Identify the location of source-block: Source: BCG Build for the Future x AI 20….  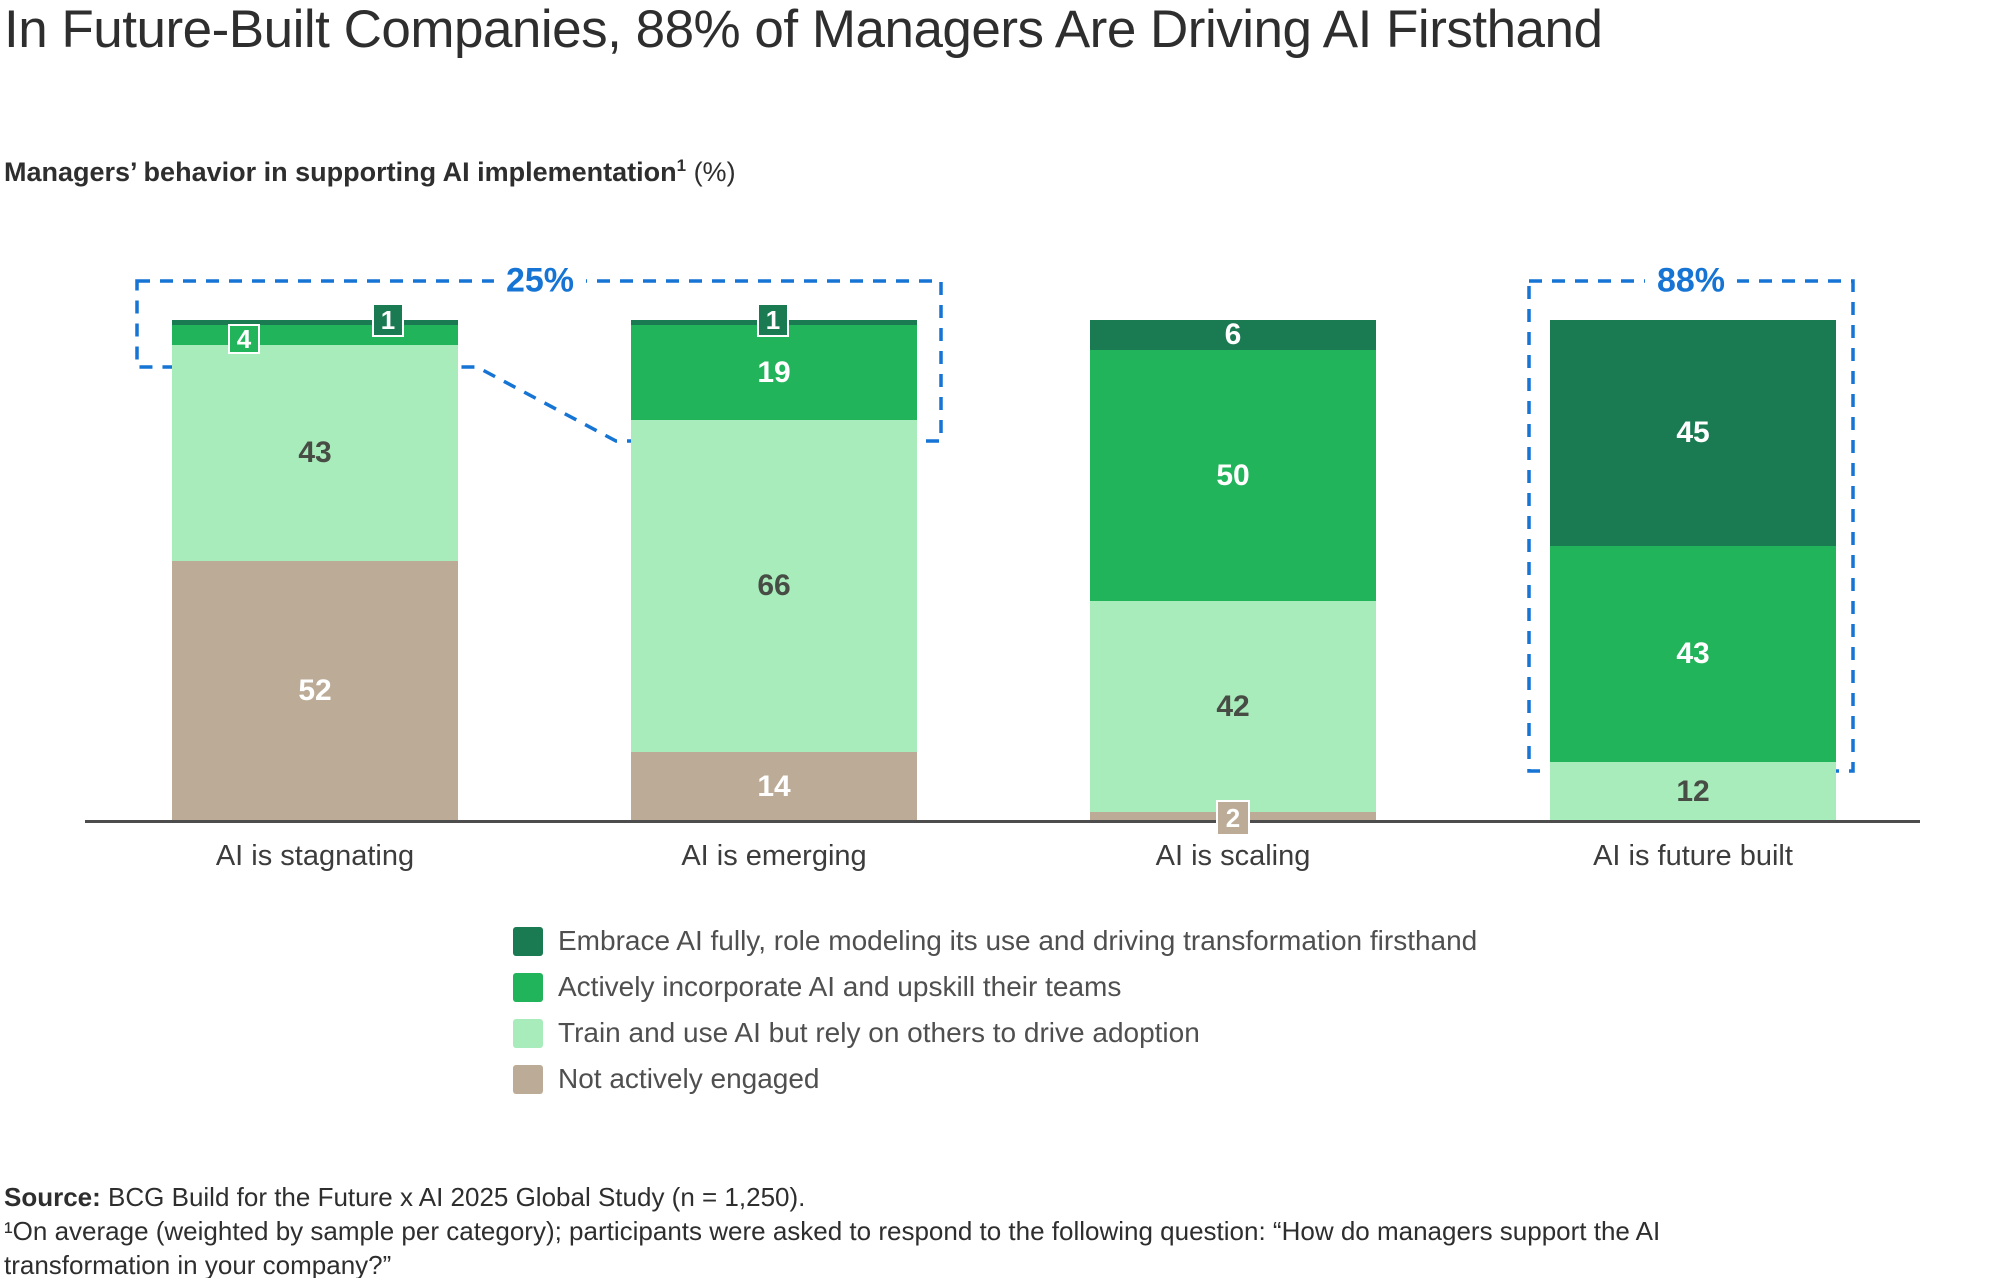
(944, 1229).